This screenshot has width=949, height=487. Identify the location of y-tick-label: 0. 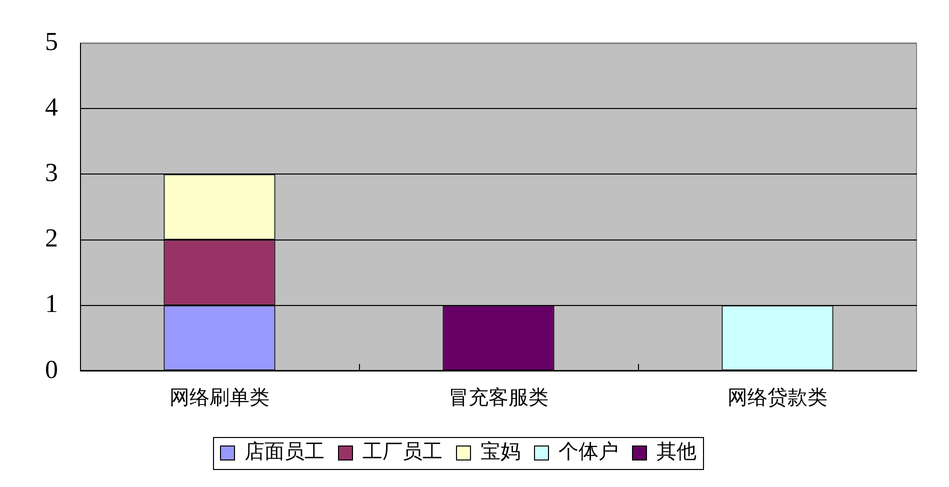
(51, 369).